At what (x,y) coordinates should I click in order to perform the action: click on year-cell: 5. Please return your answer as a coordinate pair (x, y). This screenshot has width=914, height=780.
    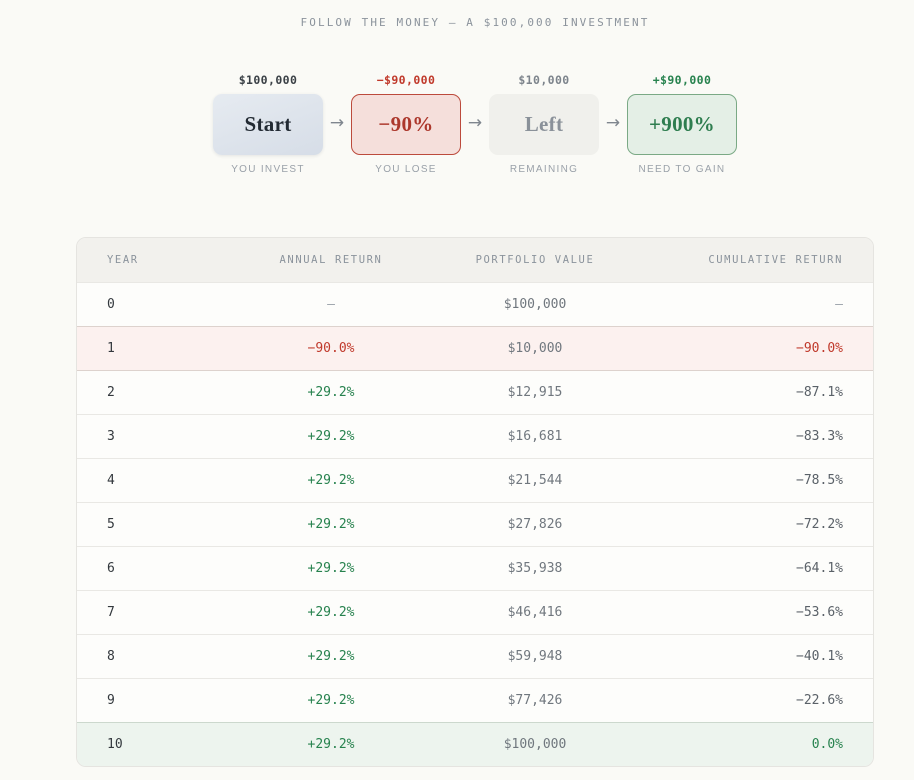
    Looking at the image, I should click on (111, 524).